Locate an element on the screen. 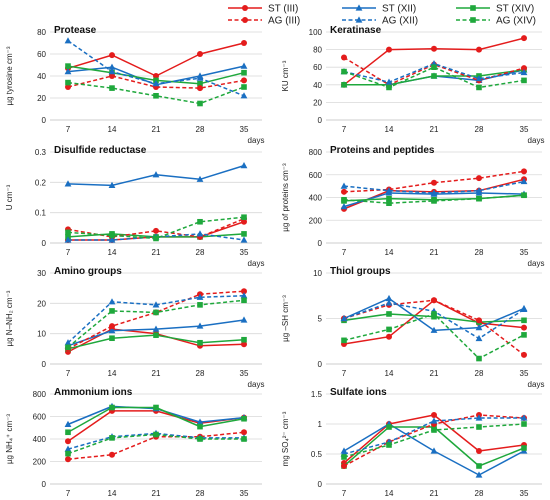 The height and width of the screenshot is (500, 550). legend-label: ST (III) is located at coordinates (283, 9).